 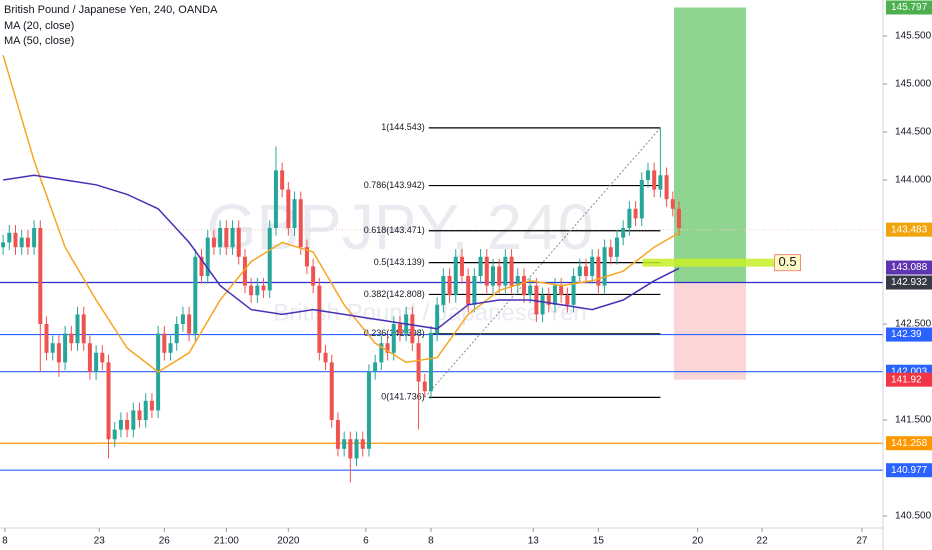 What do you see at coordinates (39, 41) in the screenshot?
I see `legend-entry: MA (50, close)` at bounding box center [39, 41].